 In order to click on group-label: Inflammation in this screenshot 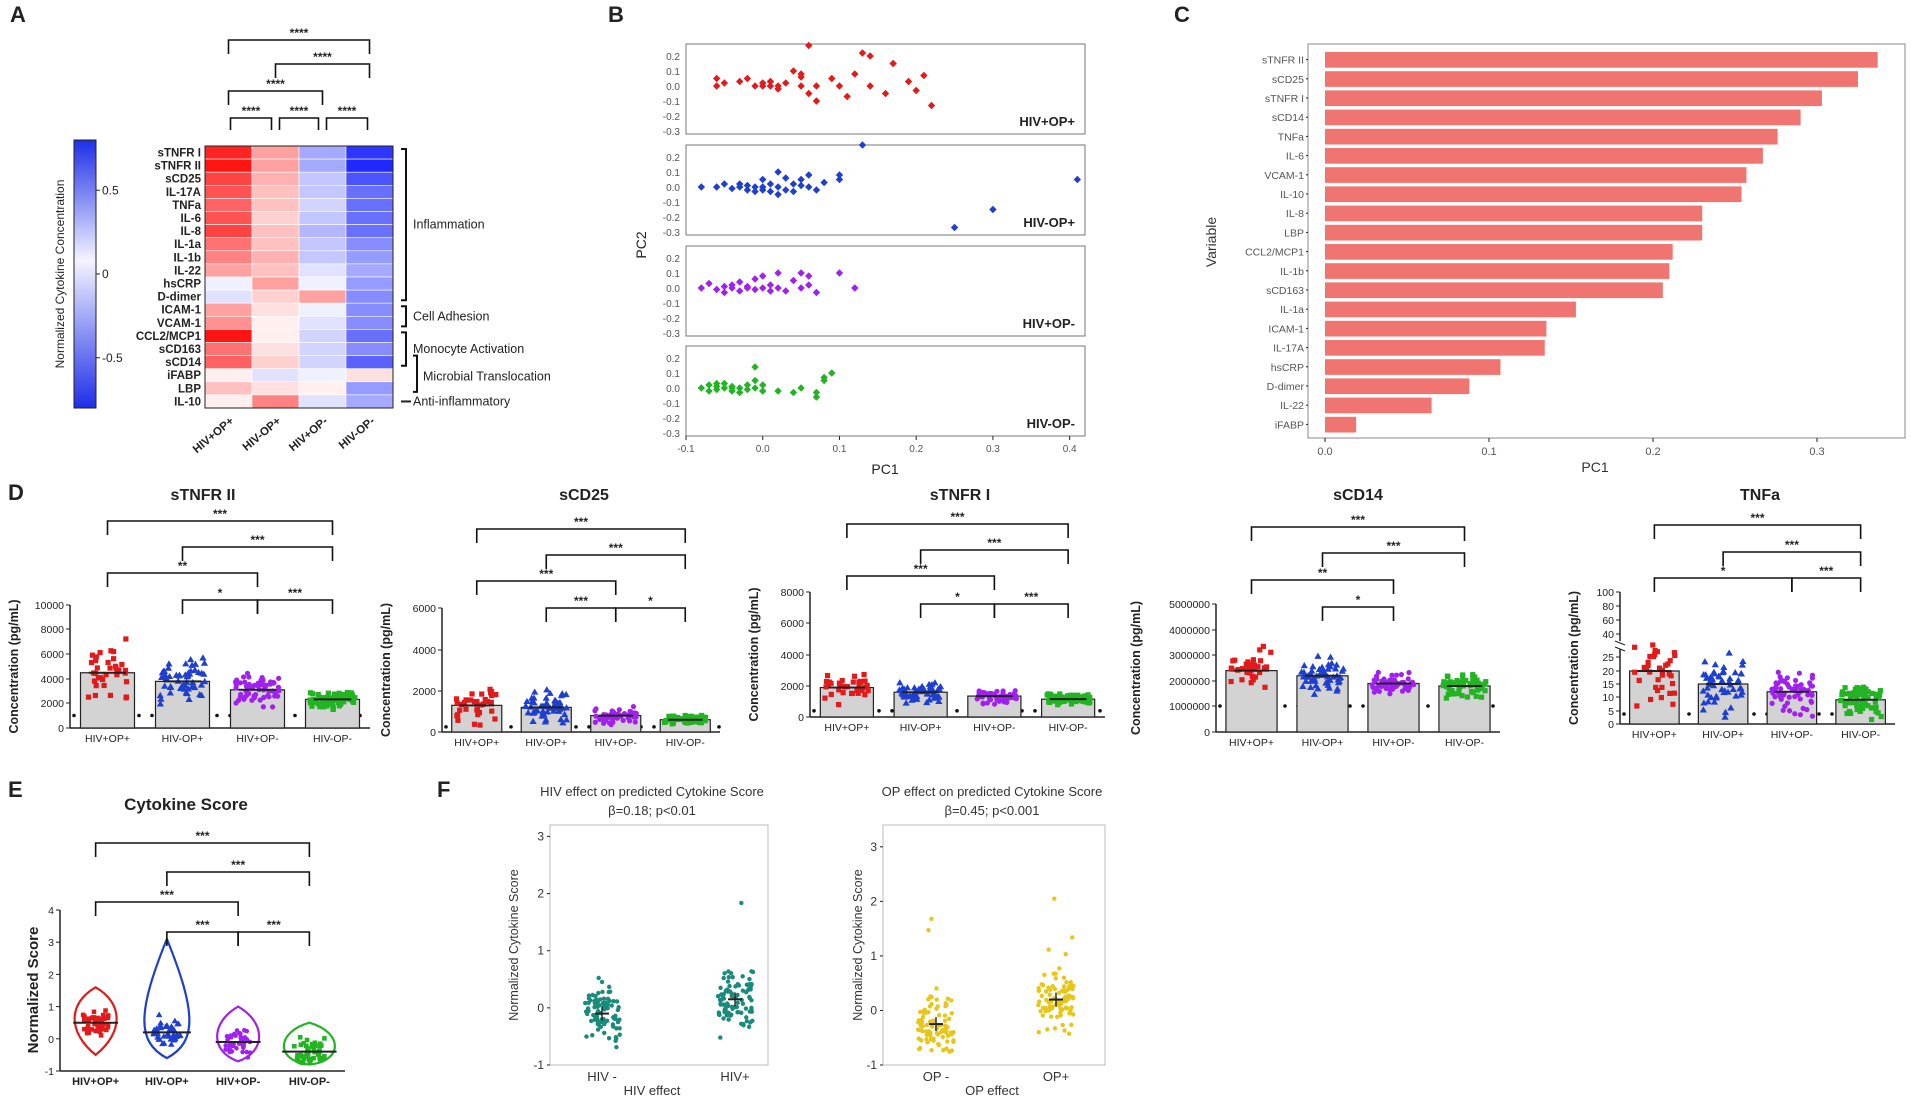, I will do `click(449, 225)`.